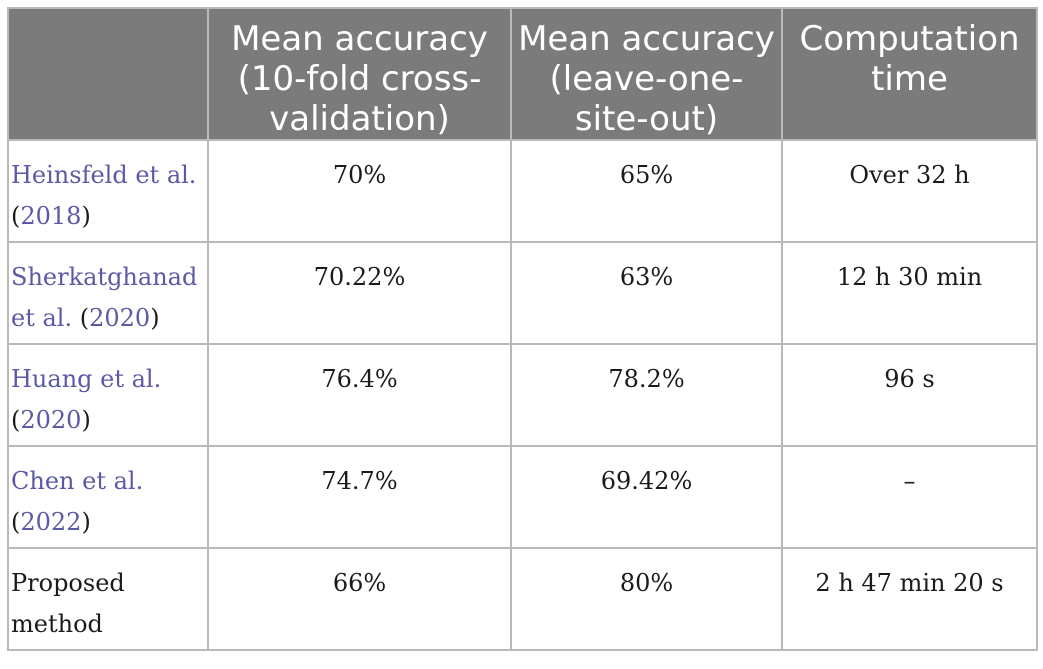  Describe the element at coordinates (359, 293) in the screenshot. I see `acc-10fold-cell: 70.22%` at that location.